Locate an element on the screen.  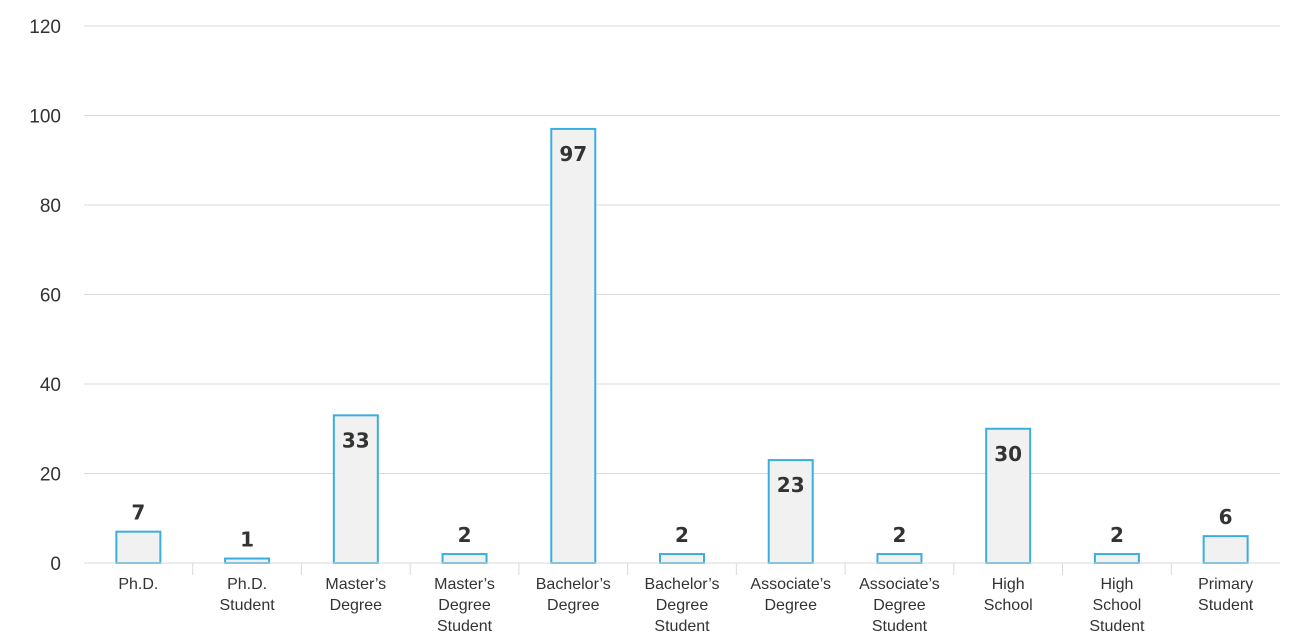
x-tick-label: Master’s Degree Student is located at coordinates (464, 605).